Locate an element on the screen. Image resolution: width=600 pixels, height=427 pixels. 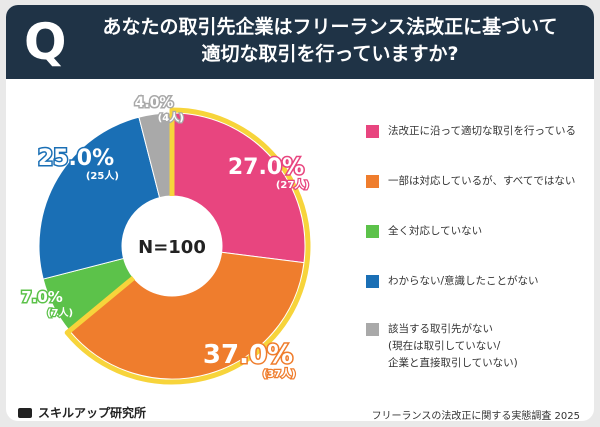
pie-percent-label-3: 7.0% is located at coordinates (42, 297).